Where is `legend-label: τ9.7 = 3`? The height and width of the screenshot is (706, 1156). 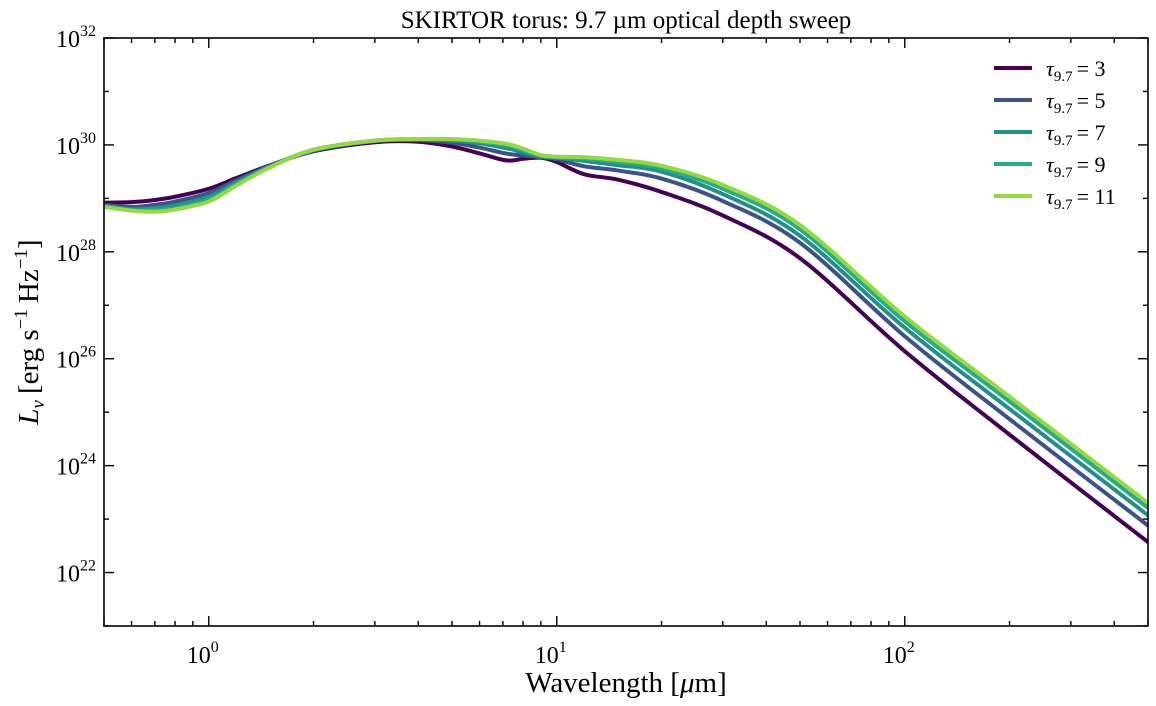
legend-label: τ9.7 = 3 is located at coordinates (1076, 70).